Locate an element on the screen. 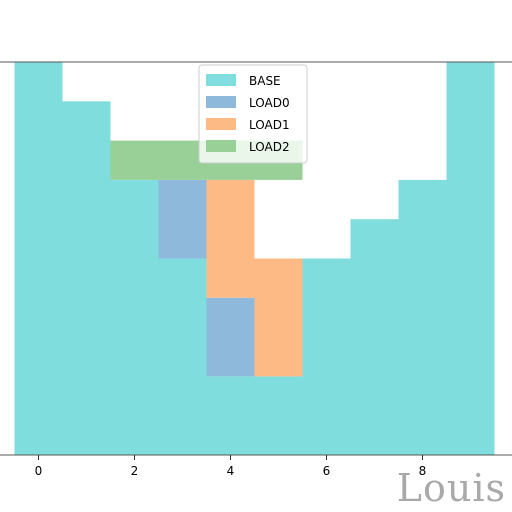 The image size is (512, 512). legend-swatch-load1 is located at coordinates (221, 124).